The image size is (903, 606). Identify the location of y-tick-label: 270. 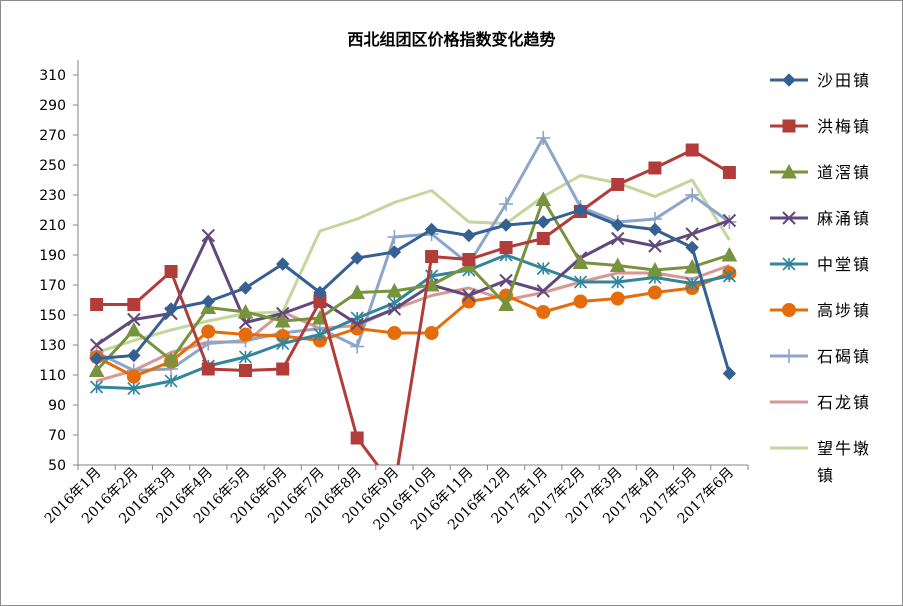
(52, 136).